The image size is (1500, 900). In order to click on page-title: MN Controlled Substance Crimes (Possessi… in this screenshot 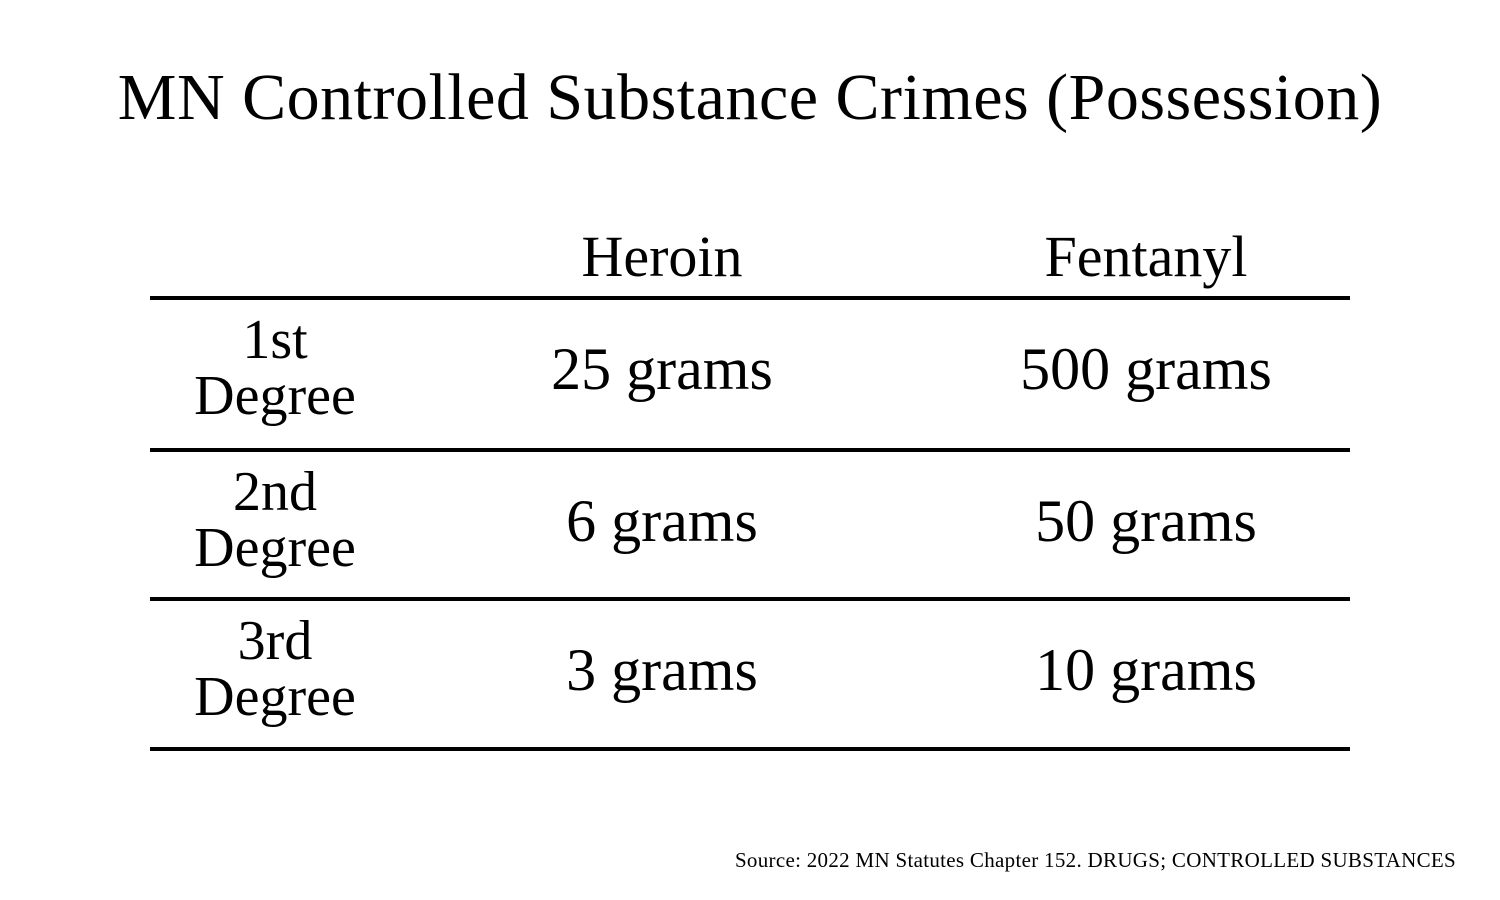, I will do `click(750, 97)`.